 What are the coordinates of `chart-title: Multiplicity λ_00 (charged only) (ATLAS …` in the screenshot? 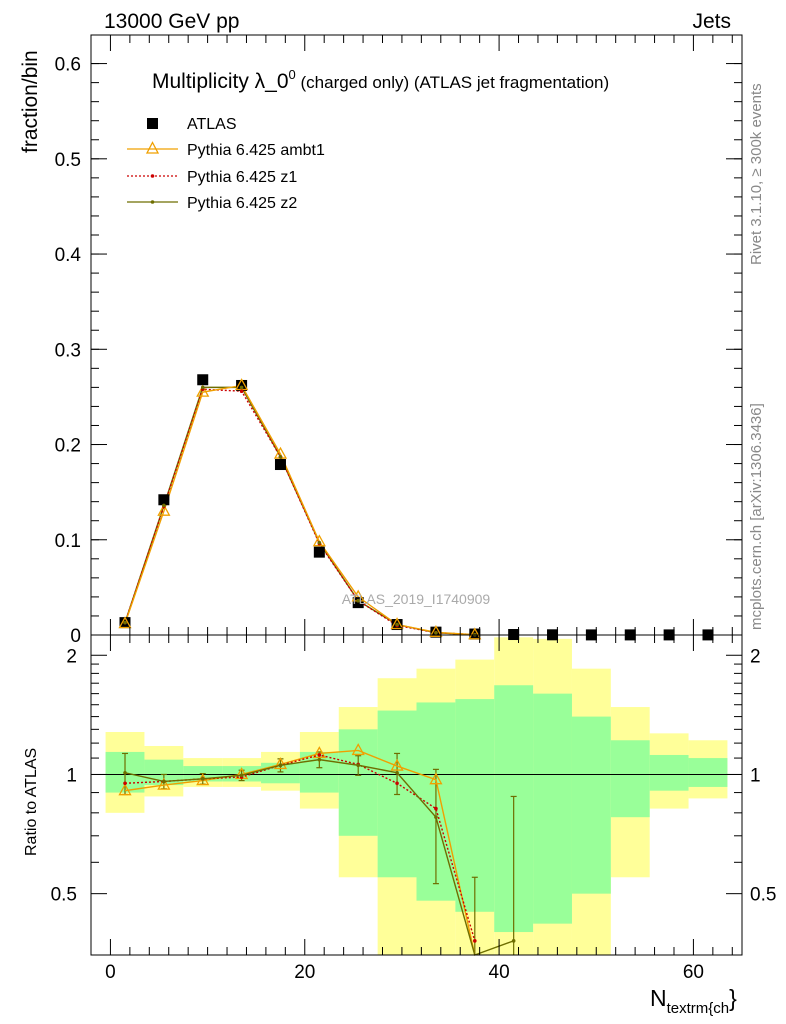 It's located at (380, 80).